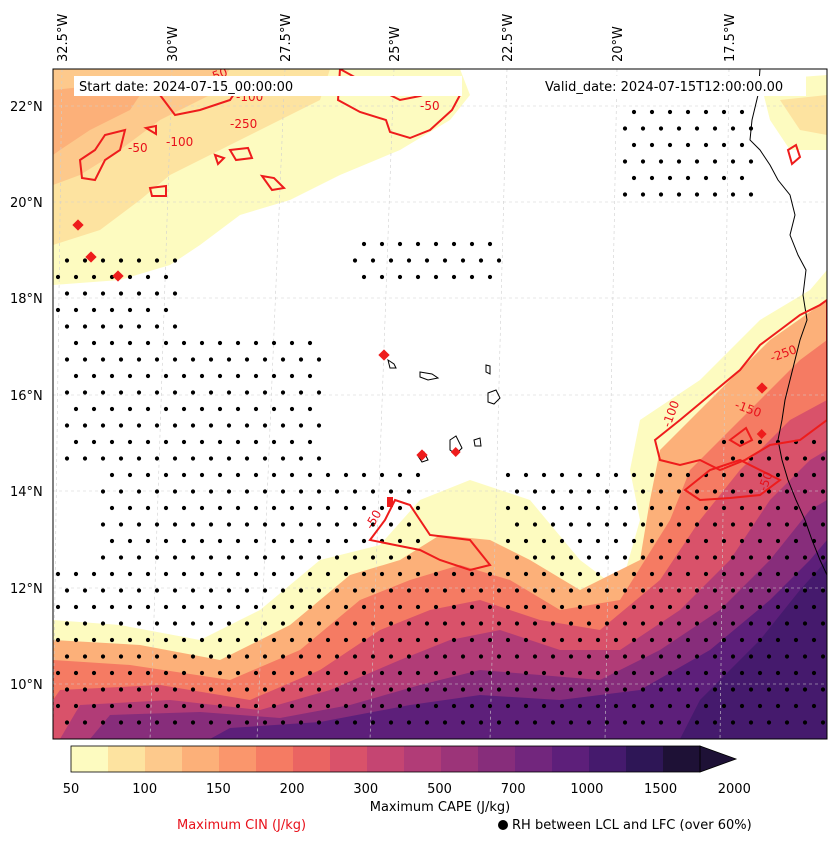 This screenshot has height=845, width=837. I want to click on colorbar-tick-label: 2000, so click(734, 789).